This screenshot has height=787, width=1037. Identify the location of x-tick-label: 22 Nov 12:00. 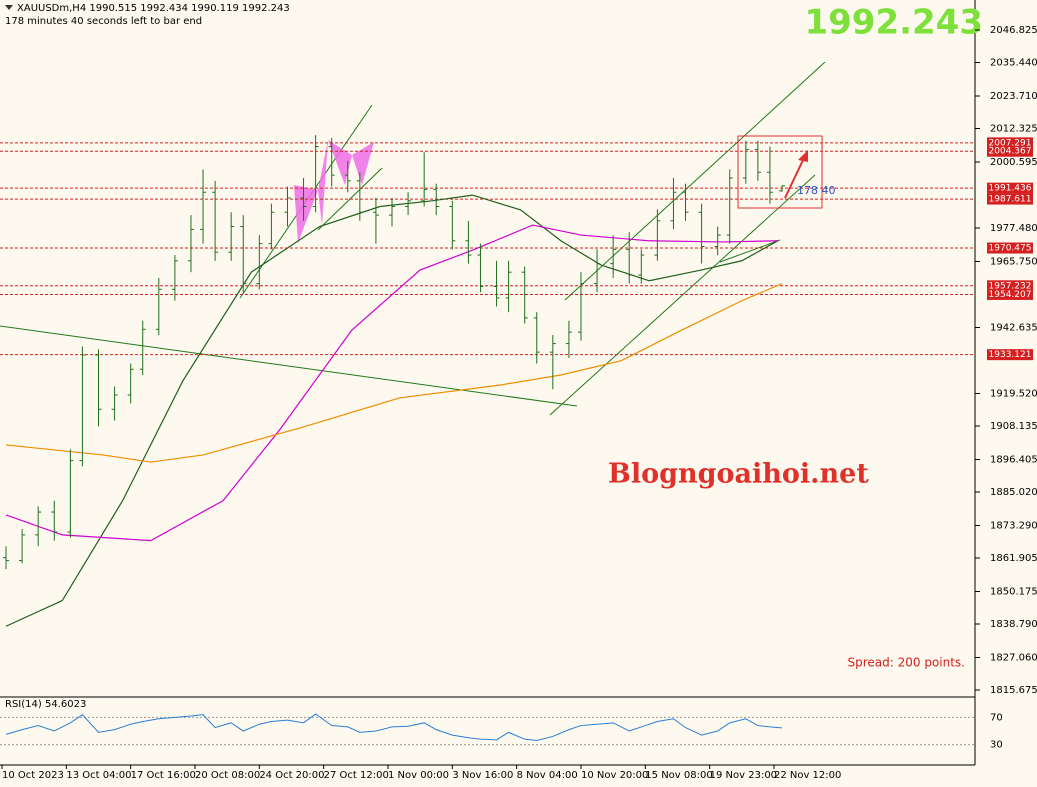
(807, 775).